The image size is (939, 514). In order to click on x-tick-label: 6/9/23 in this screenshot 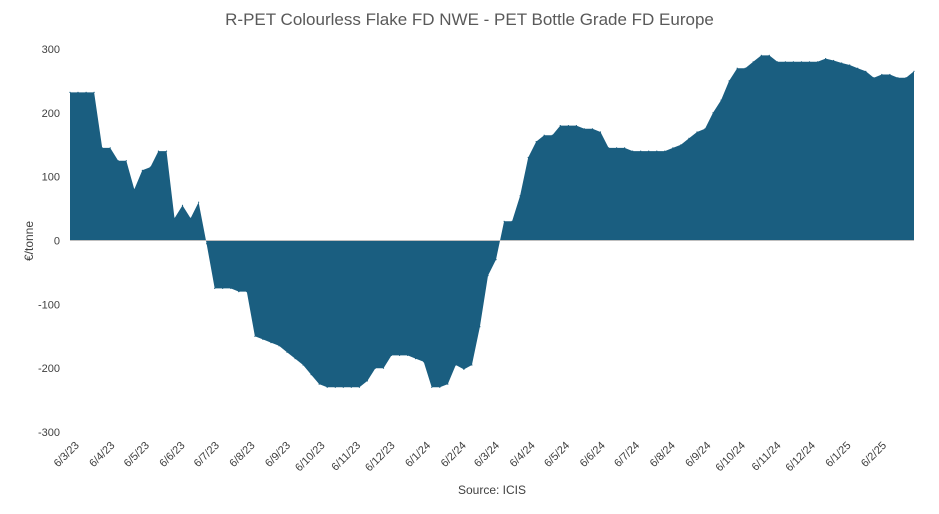, I will do `click(278, 455)`.